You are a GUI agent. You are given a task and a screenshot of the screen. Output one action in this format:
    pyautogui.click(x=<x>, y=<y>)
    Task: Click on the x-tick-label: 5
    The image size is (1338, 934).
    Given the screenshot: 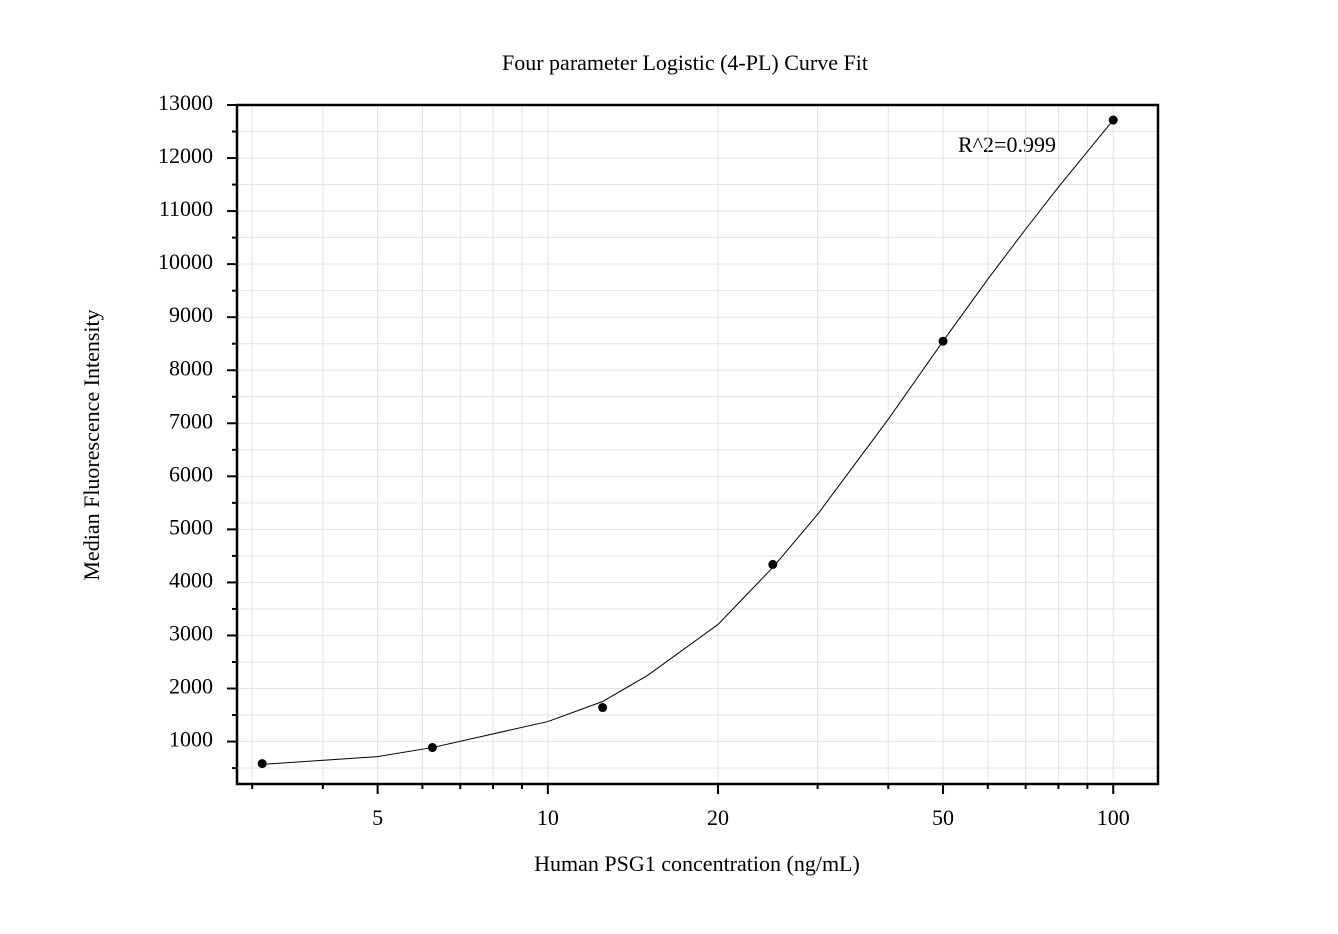 What is the action you would take?
    pyautogui.click(x=377, y=817)
    